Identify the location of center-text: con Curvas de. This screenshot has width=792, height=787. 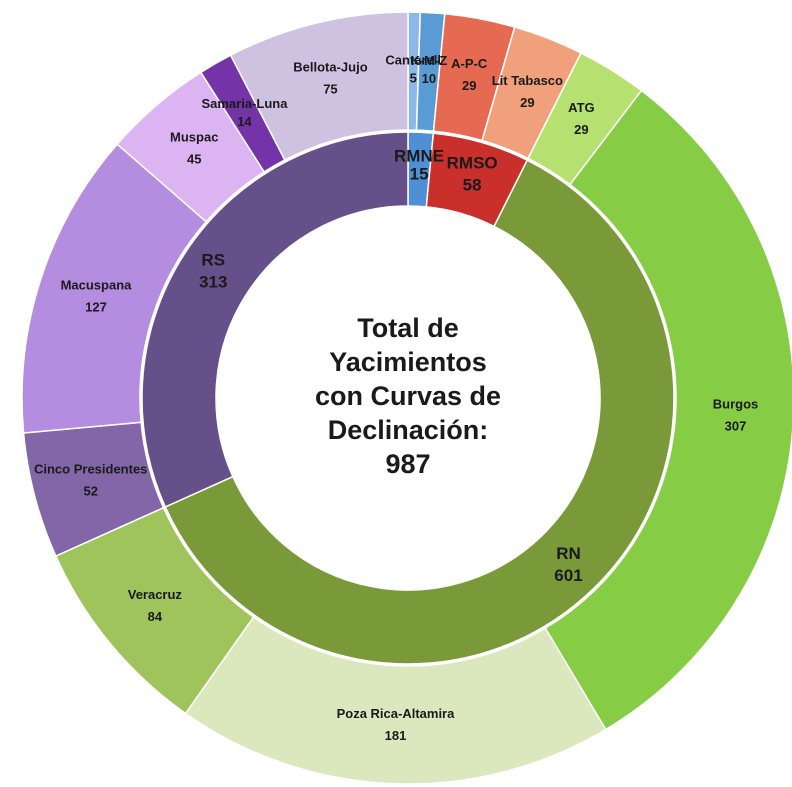
(408, 396).